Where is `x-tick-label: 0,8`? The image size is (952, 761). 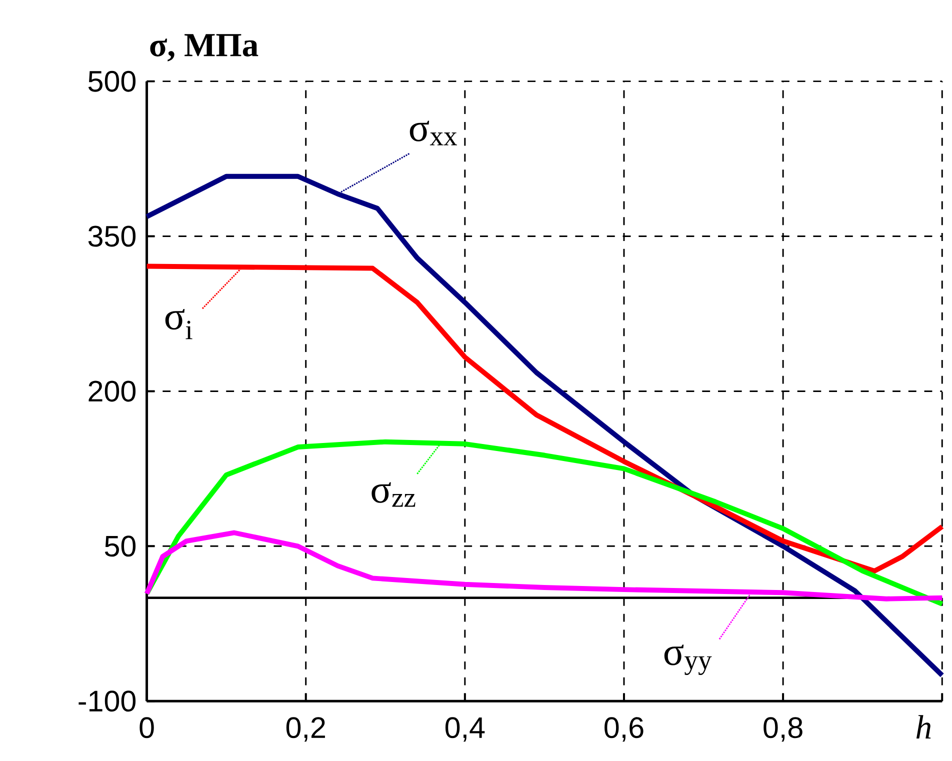 x-tick-label: 0,8 is located at coordinates (783, 729).